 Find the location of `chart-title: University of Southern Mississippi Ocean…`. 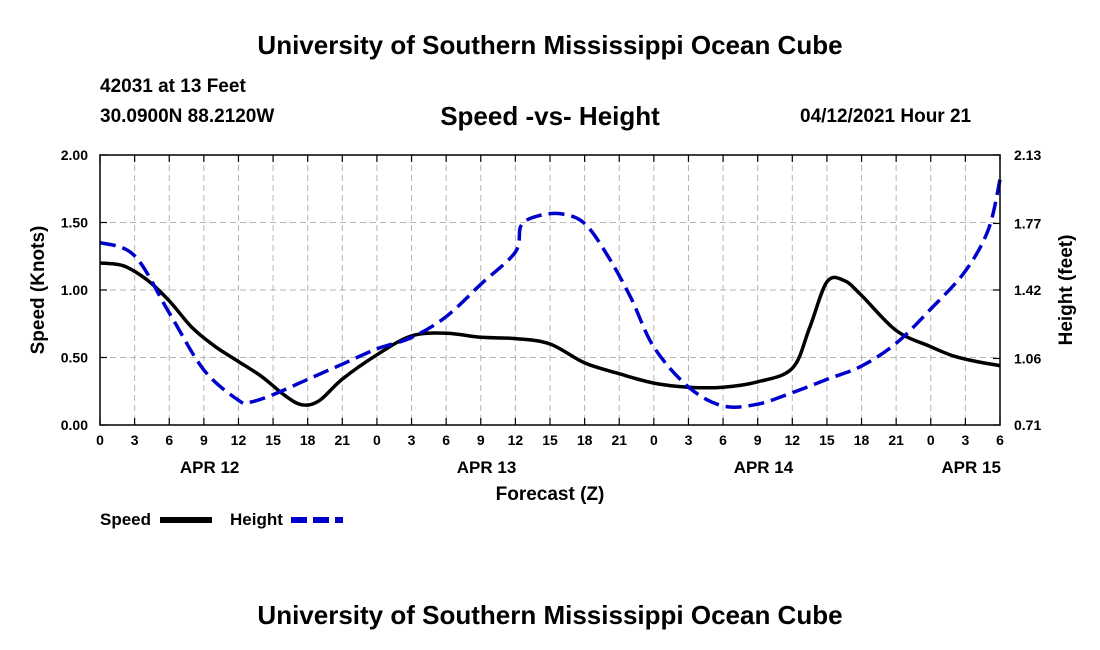

chart-title: University of Southern Mississippi Ocean… is located at coordinates (550, 45).